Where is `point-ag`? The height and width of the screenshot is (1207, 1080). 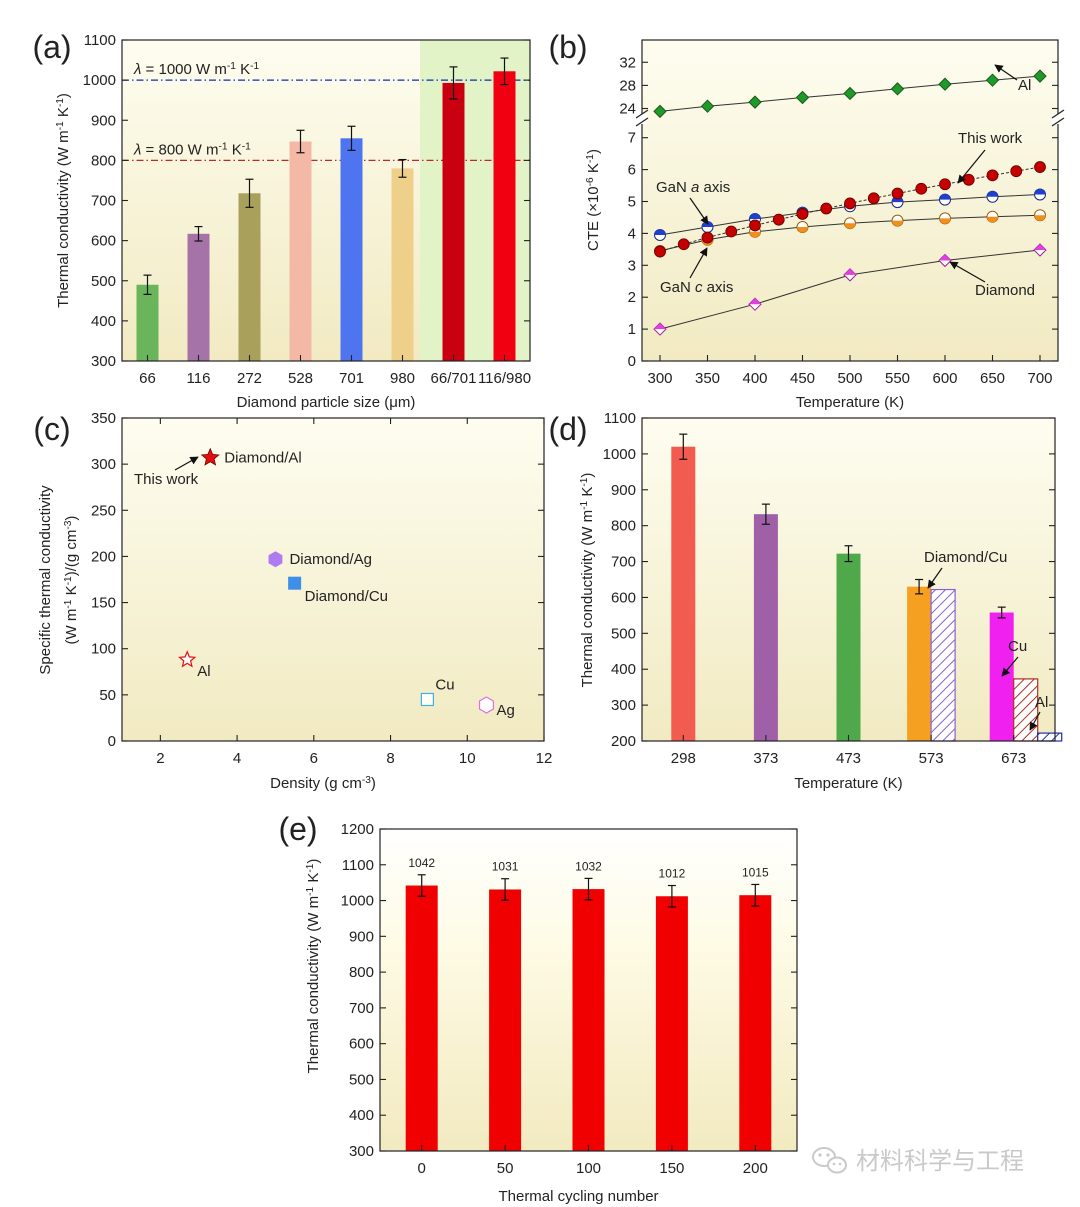 point-ag is located at coordinates (486, 705).